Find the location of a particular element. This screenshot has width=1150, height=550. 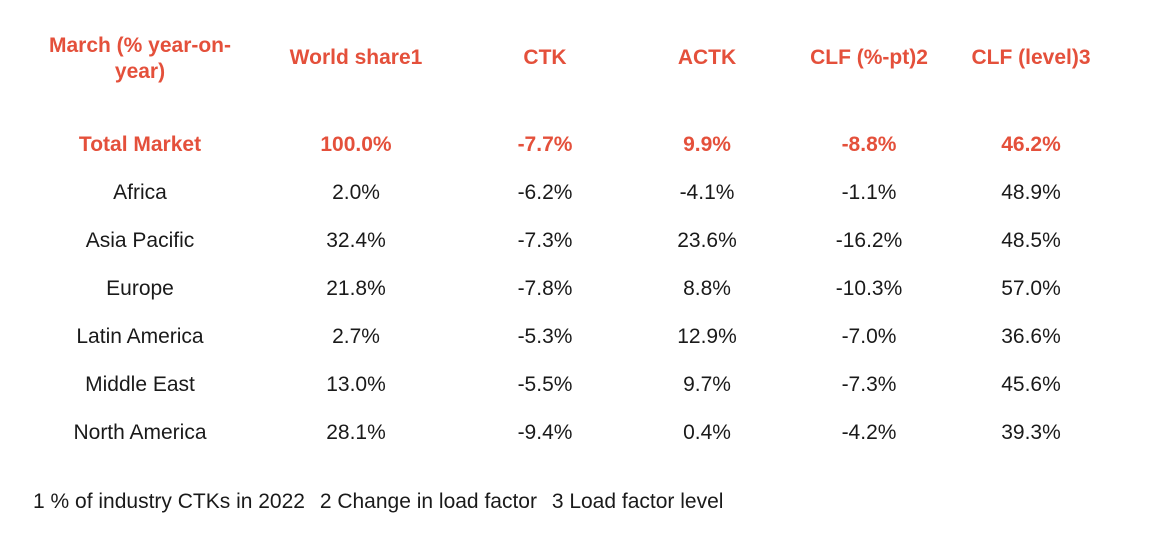

table-cell: -16.2% is located at coordinates (869, 240).